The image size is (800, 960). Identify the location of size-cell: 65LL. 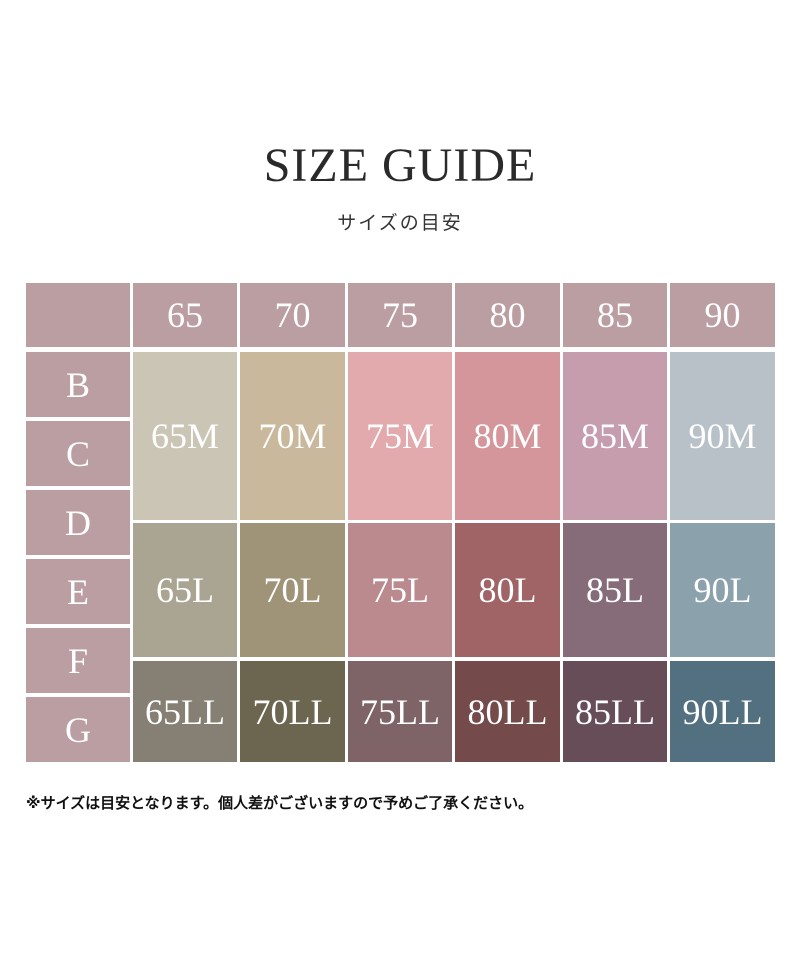
(185, 711).